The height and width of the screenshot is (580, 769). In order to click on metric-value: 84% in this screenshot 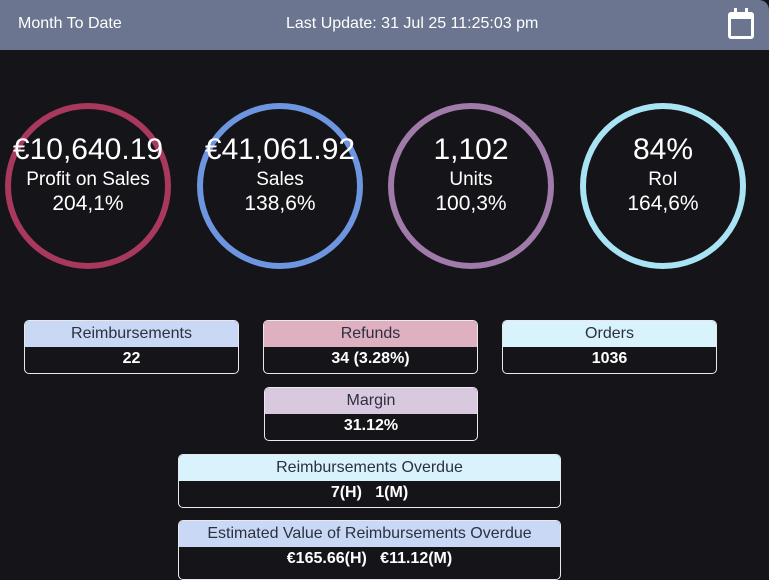, I will do `click(663, 149)`.